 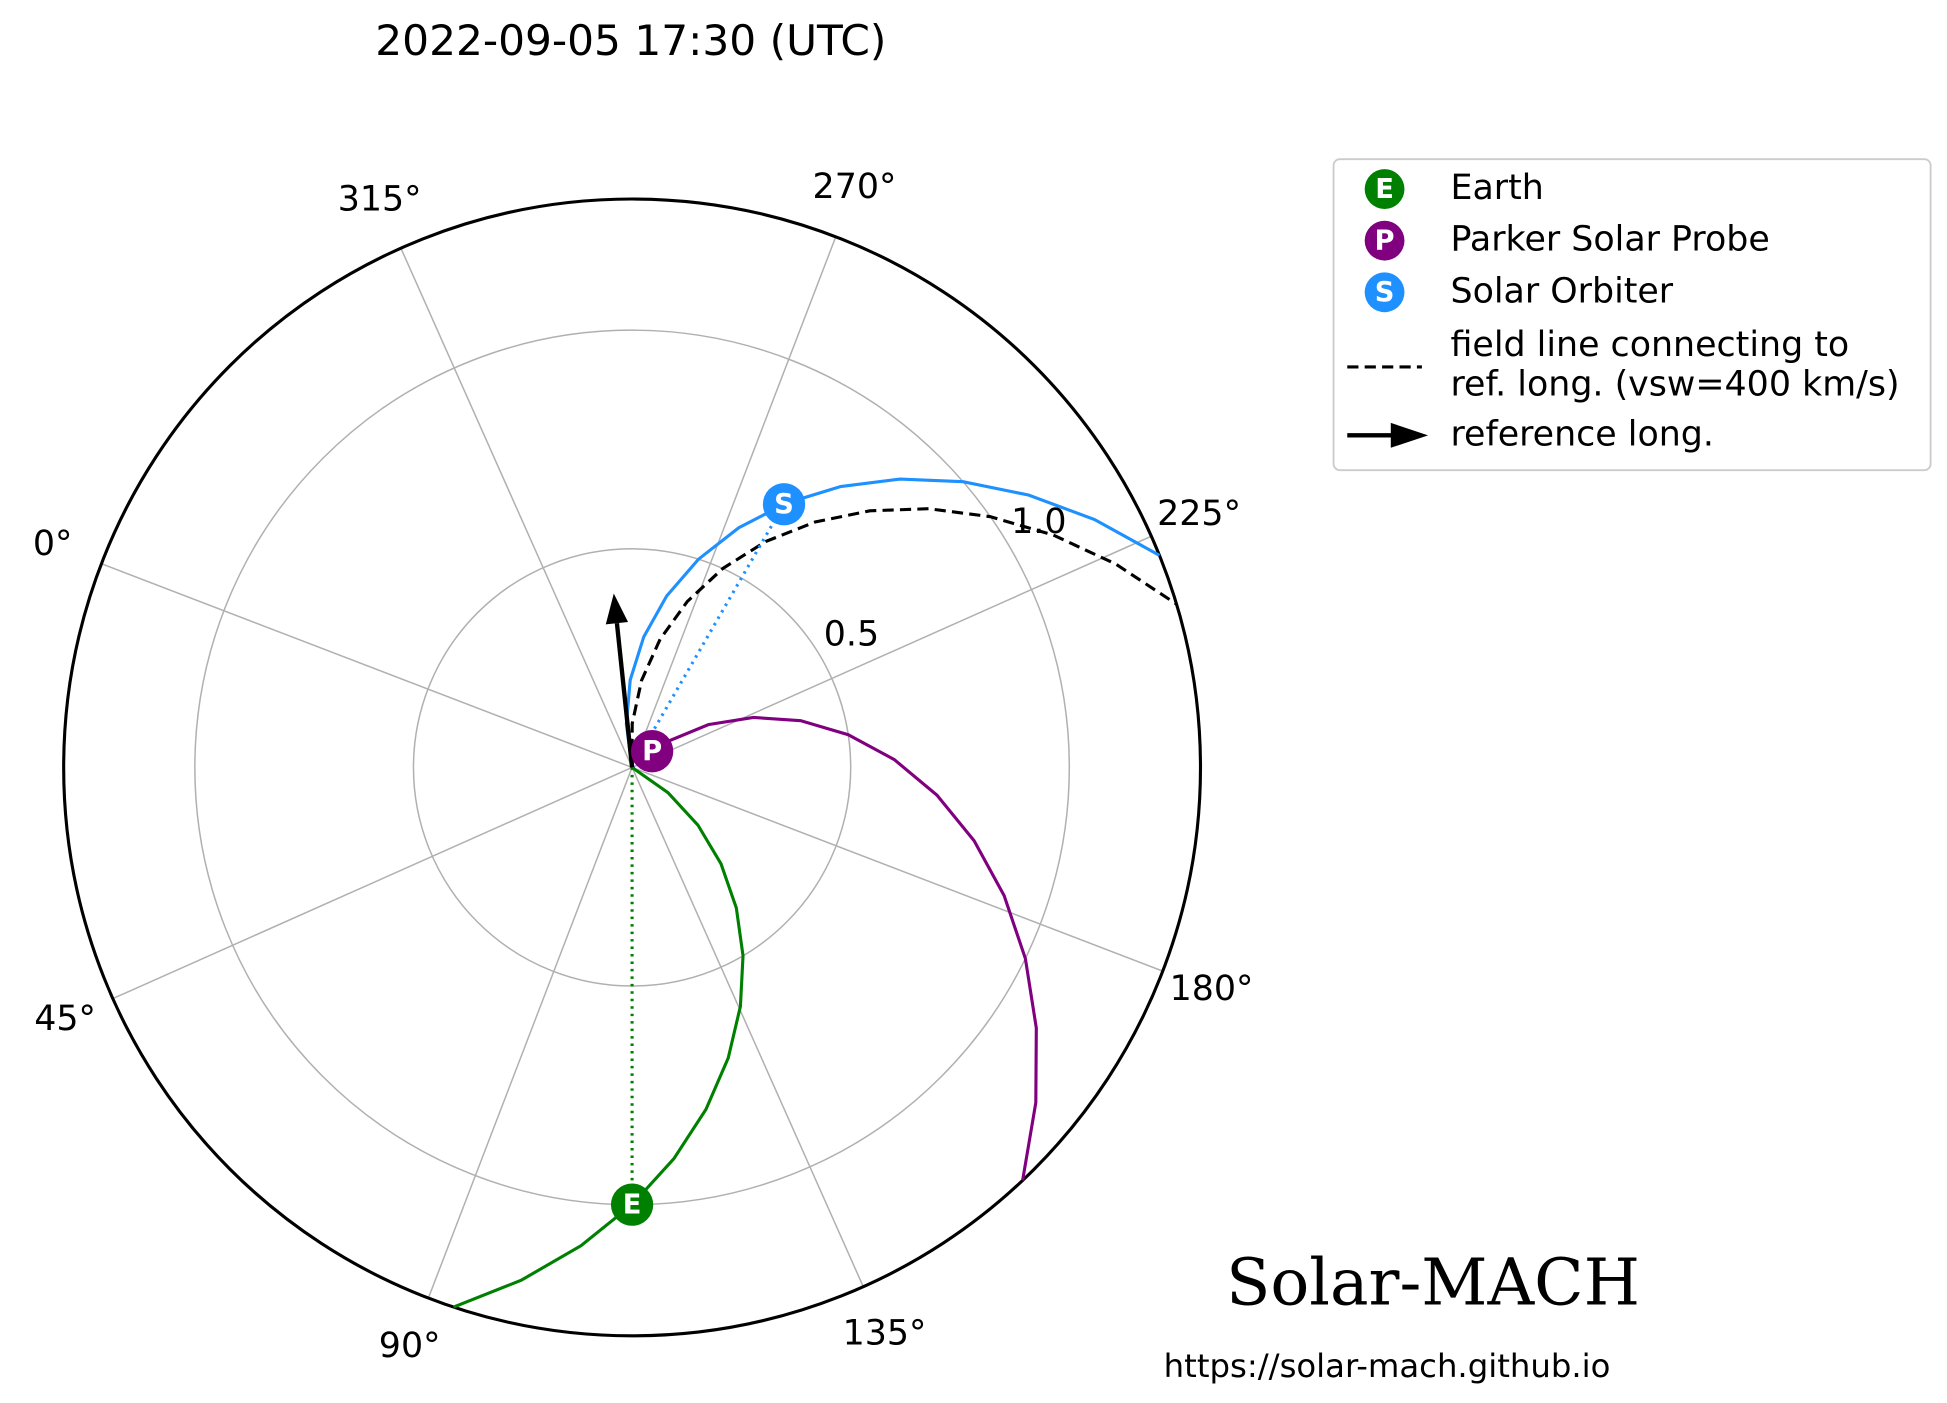 I want to click on legend-letter: S, so click(x=1385, y=292).